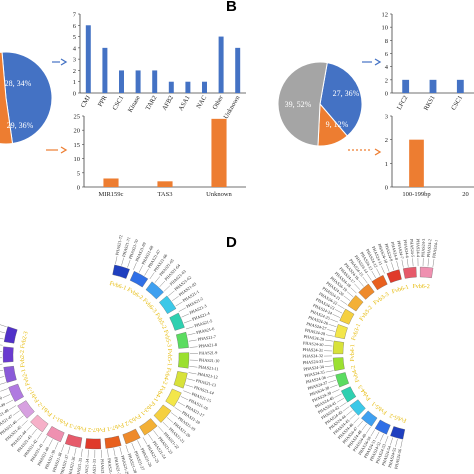 This screenshot has height=474, width=474. What do you see at coordinates (203, 323) in the screenshot?
I see `circos-left-phas-label: PHAS21-5` at bounding box center [203, 323].